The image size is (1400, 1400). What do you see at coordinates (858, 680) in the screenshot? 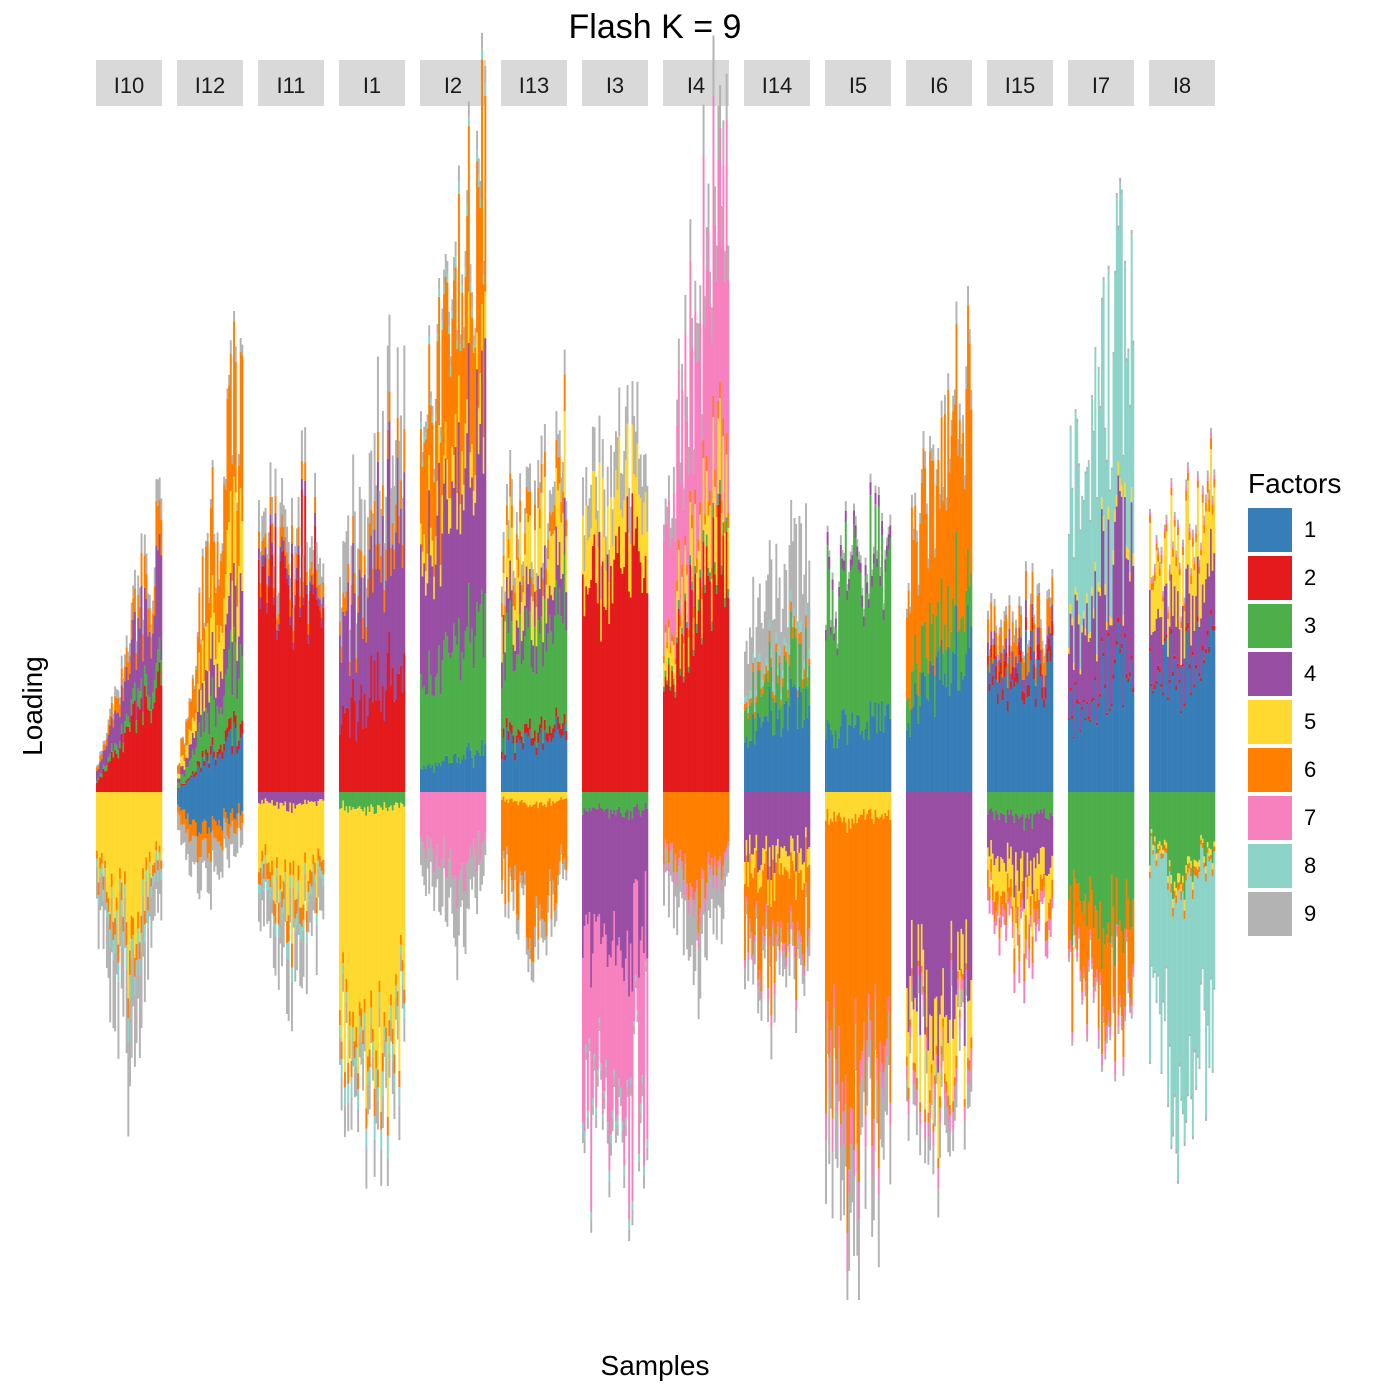
I see `facet-panel-I5: I5` at bounding box center [858, 680].